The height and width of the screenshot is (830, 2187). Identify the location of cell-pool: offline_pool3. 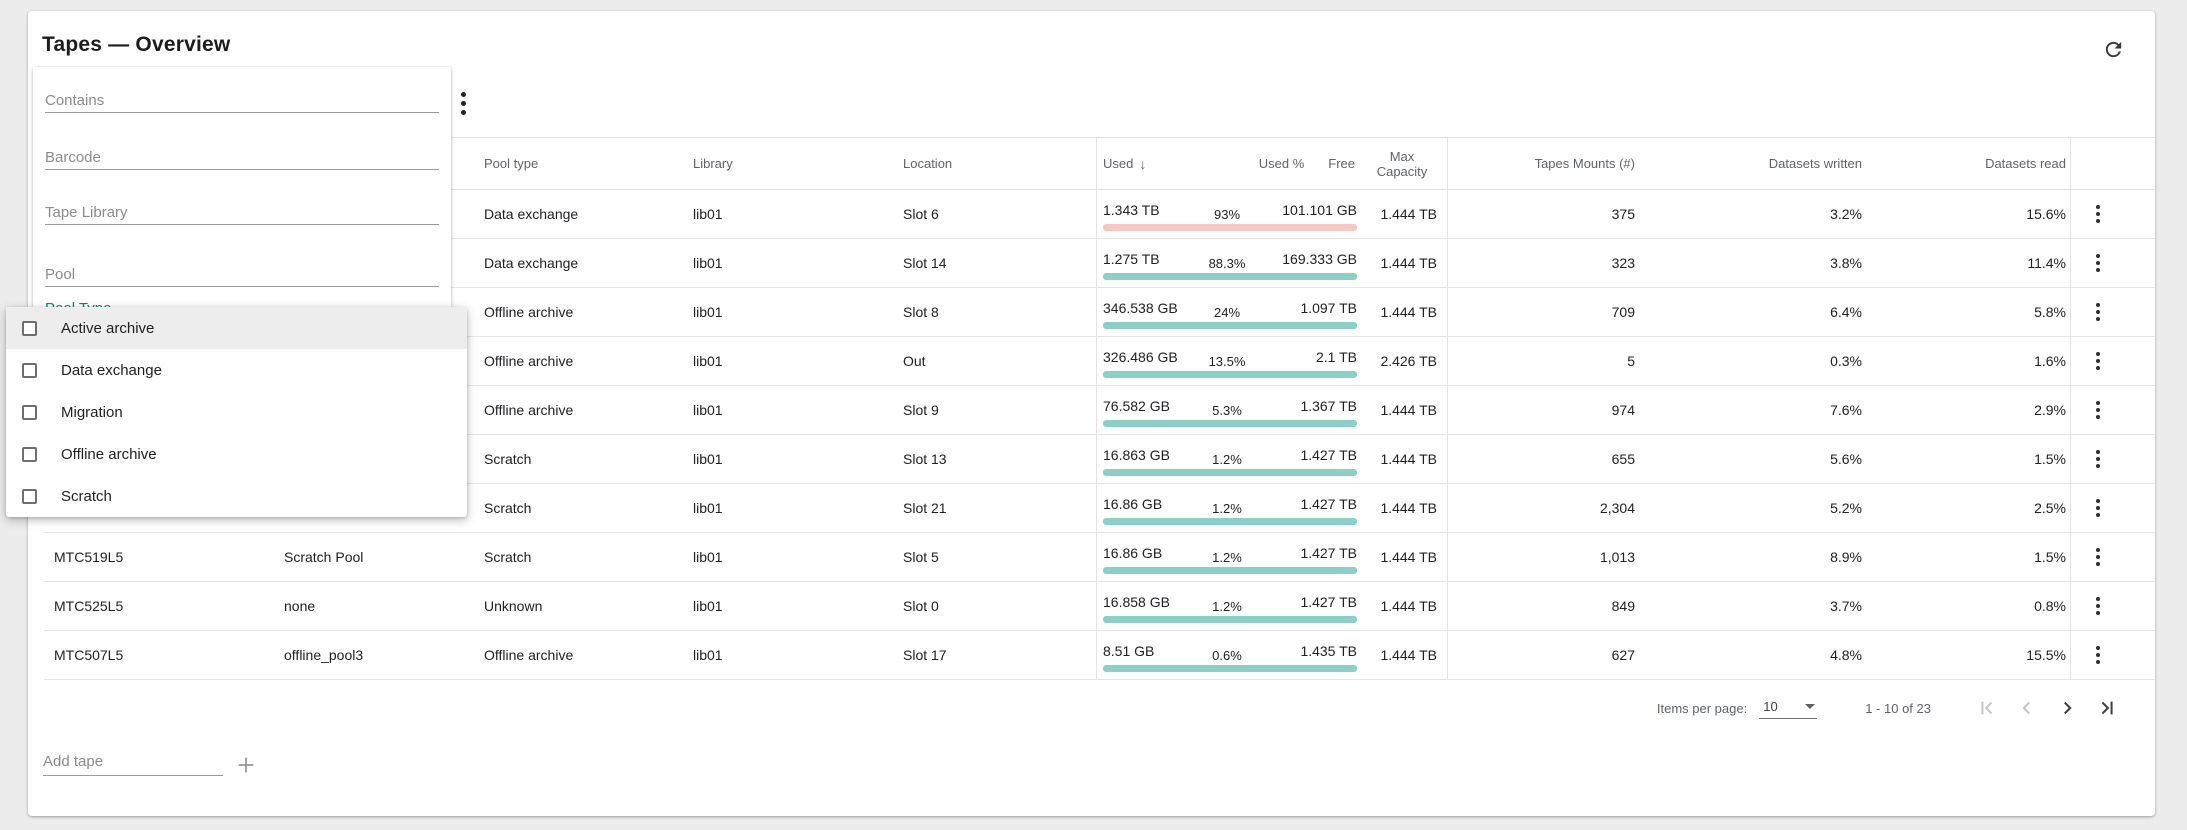
(324, 655).